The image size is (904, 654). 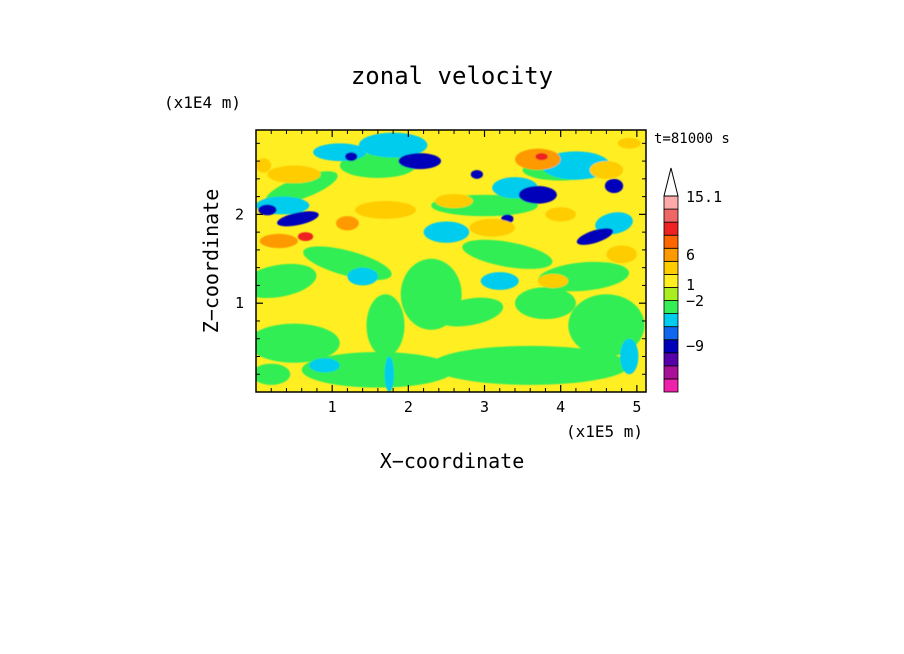 I want to click on y-axis-label: Z−coordinate, so click(x=211, y=261).